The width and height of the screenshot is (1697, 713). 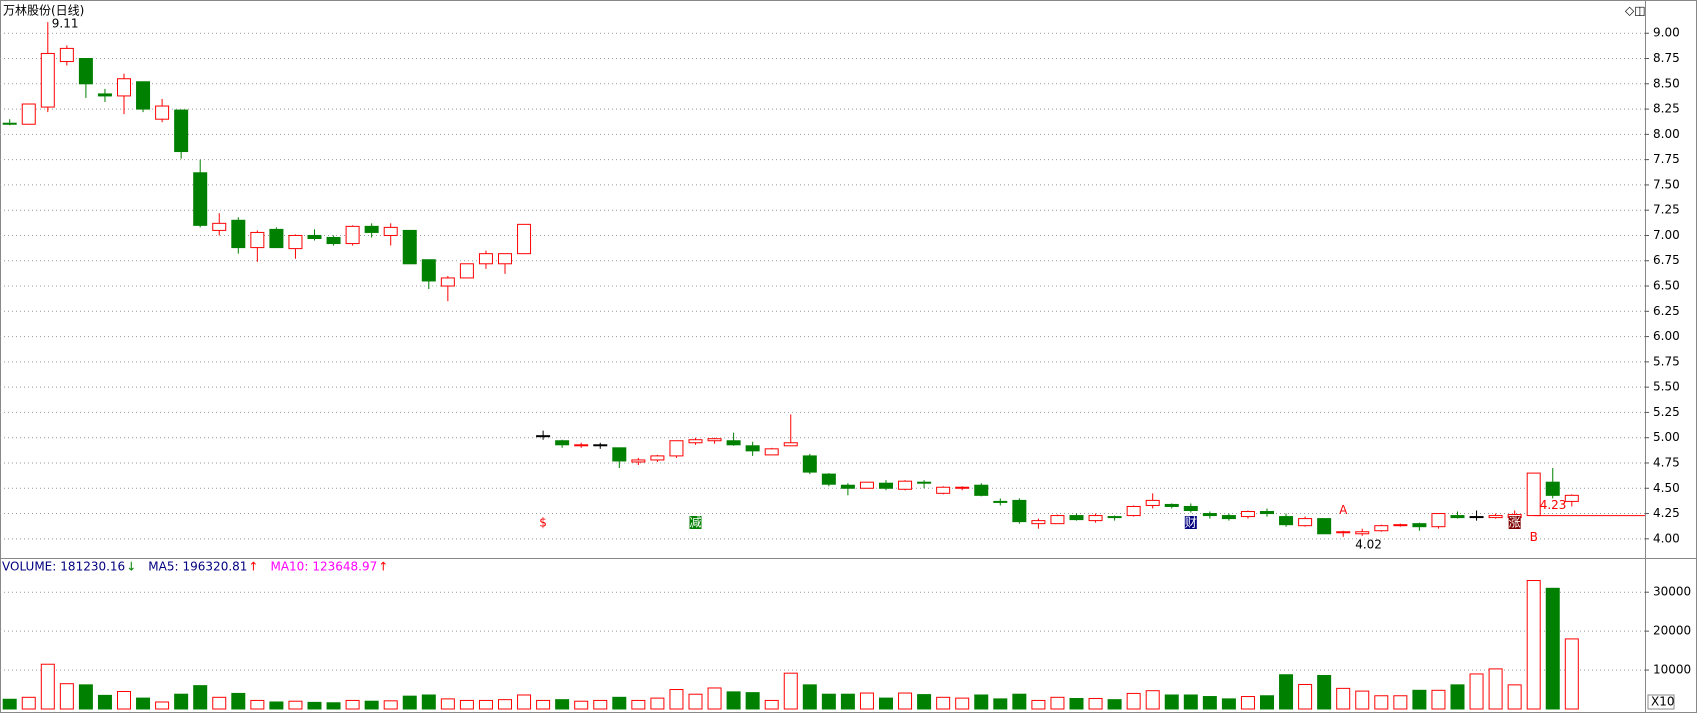 I want to click on y-tick-label: 8.50, so click(x=1666, y=83).